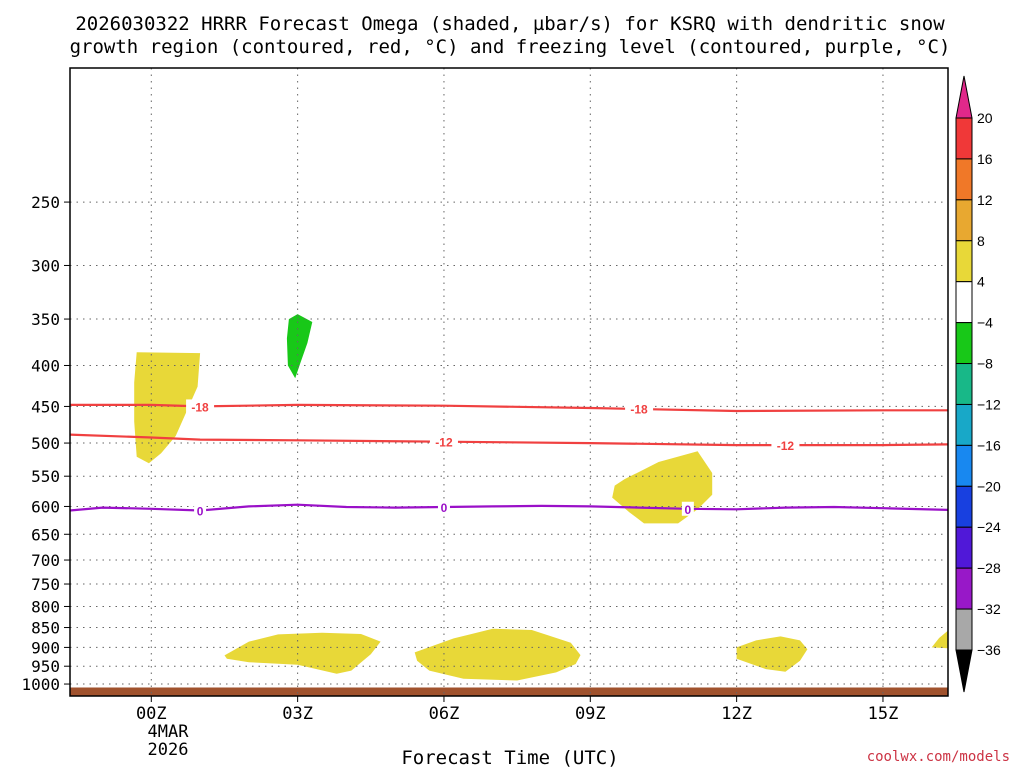 The height and width of the screenshot is (768, 1024). I want to click on temperature-contours: -18 -18 -12 -12 0 0 0, so click(508, 458).